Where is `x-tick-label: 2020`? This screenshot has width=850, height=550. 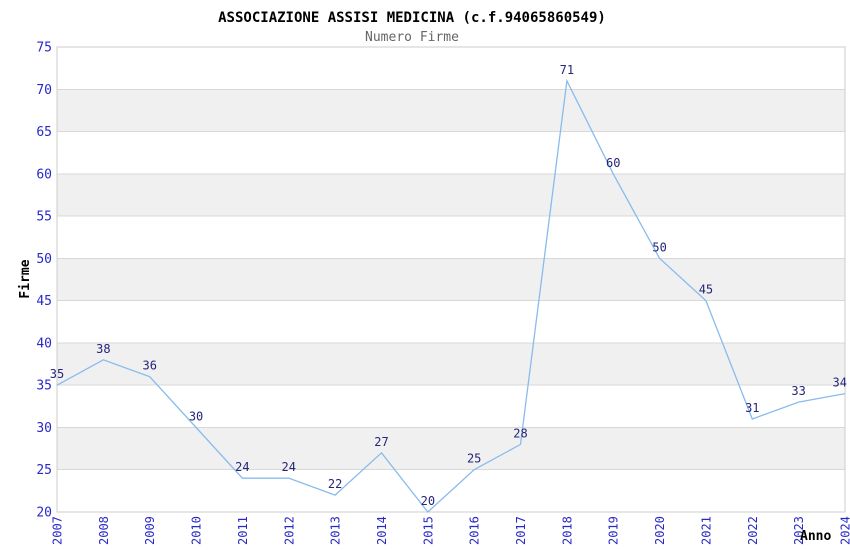 x-tick-label: 2020 is located at coordinates (660, 530).